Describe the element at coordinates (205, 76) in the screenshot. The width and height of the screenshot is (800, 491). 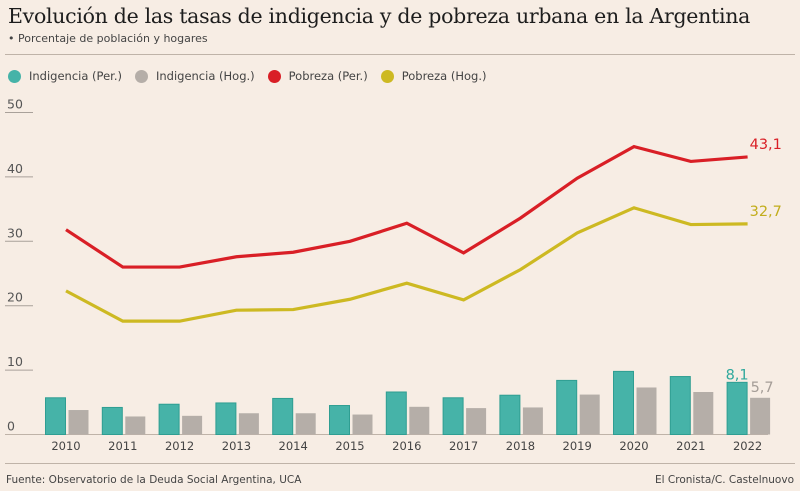
I see `legend-label: Indigencia (Hog.)` at that location.